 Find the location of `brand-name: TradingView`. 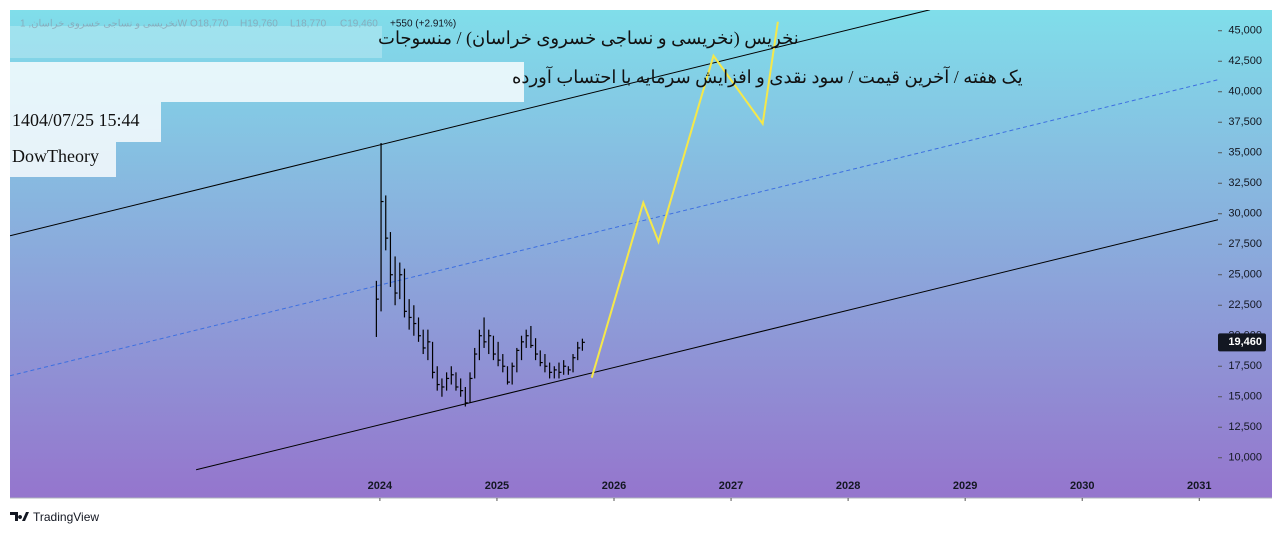

brand-name: TradingView is located at coordinates (66, 517).